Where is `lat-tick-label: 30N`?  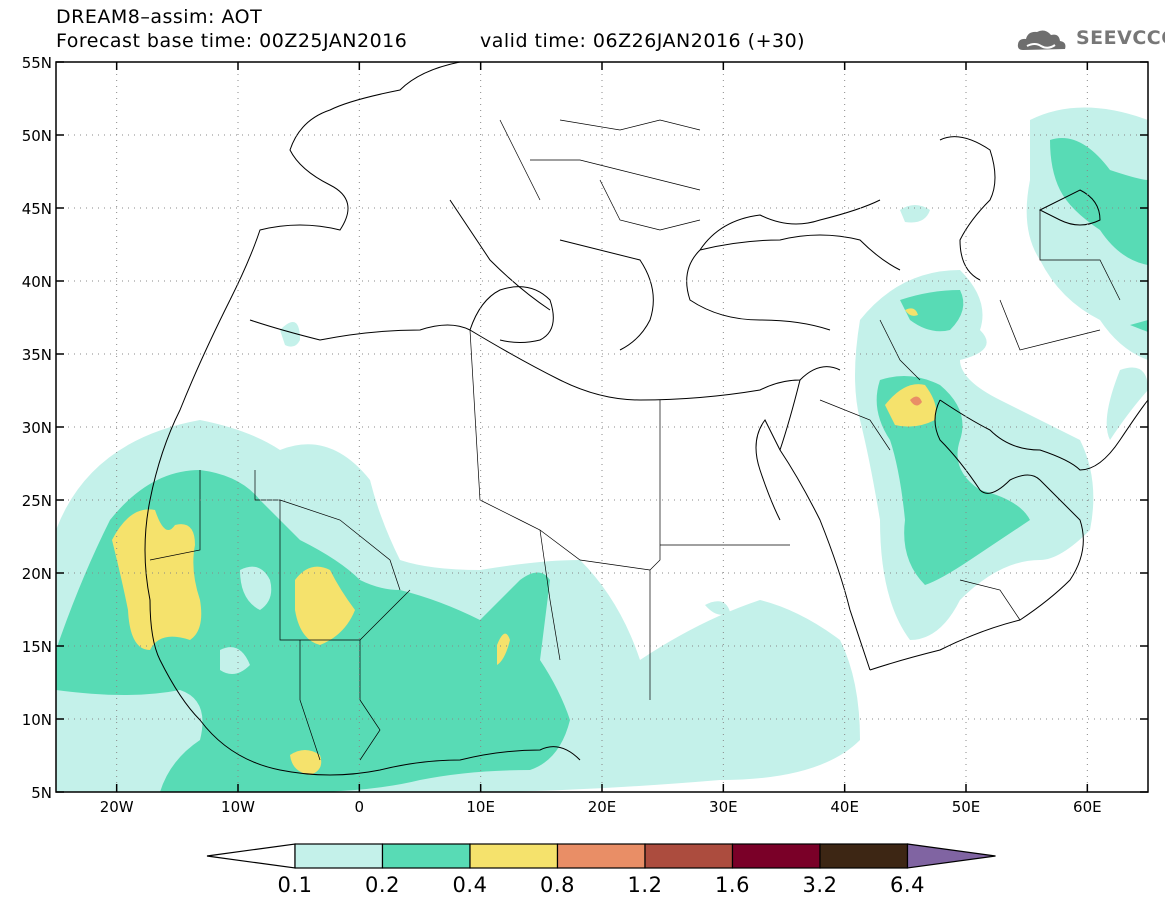
lat-tick-label: 30N is located at coordinates (37, 428).